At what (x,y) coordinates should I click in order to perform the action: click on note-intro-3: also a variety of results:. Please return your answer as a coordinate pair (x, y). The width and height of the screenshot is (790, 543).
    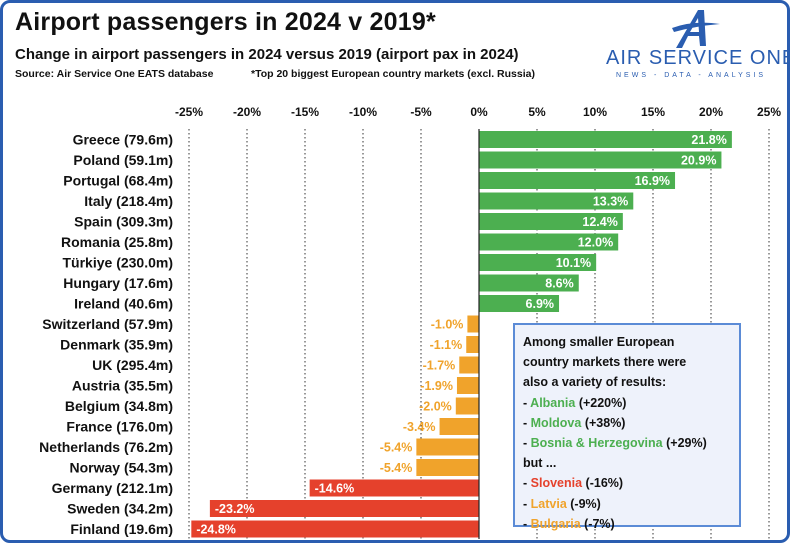
    Looking at the image, I should click on (595, 382).